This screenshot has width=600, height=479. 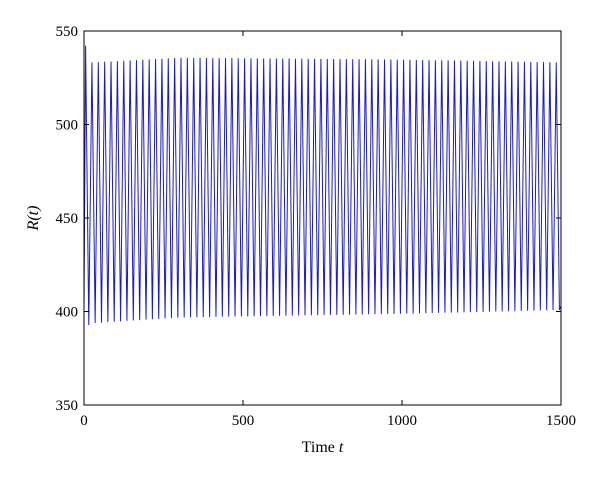 What do you see at coordinates (402, 421) in the screenshot?
I see `x-tick-label: 1000` at bounding box center [402, 421].